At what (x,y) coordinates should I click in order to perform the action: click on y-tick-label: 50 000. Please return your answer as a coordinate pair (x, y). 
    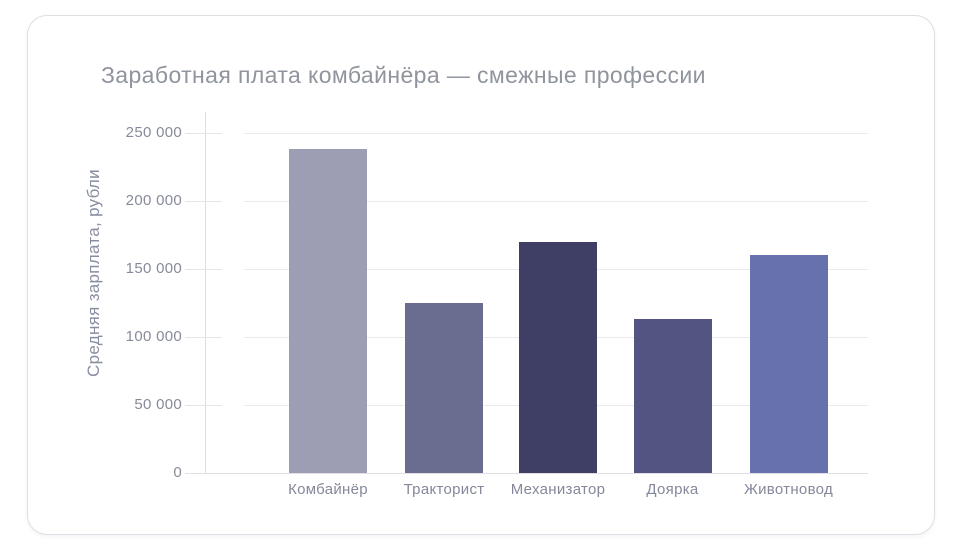
    Looking at the image, I should click on (158, 404).